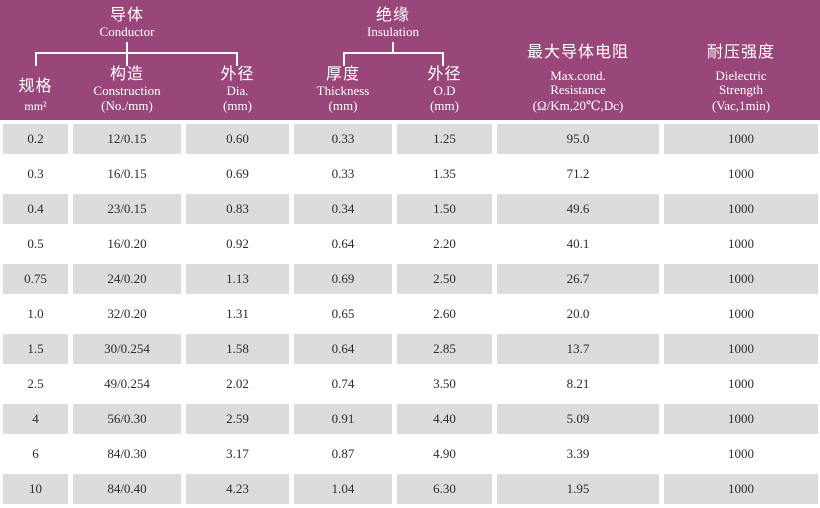  What do you see at coordinates (343, 419) in the screenshot?
I see `table-cell: 0.91` at bounding box center [343, 419].